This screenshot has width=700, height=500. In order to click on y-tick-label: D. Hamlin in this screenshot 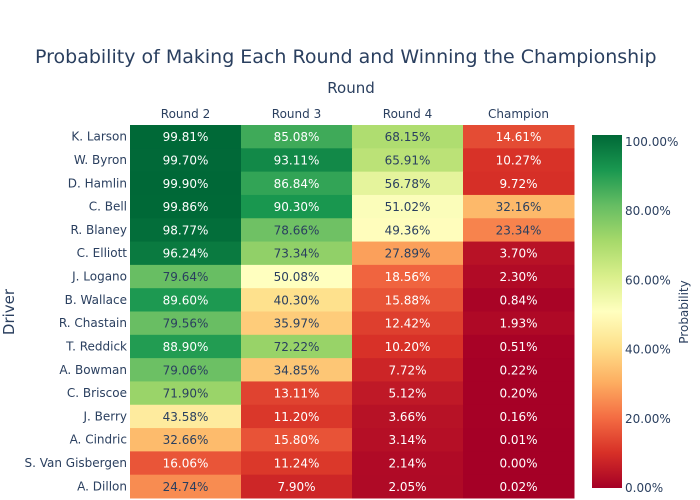, I will do `click(97, 183)`.